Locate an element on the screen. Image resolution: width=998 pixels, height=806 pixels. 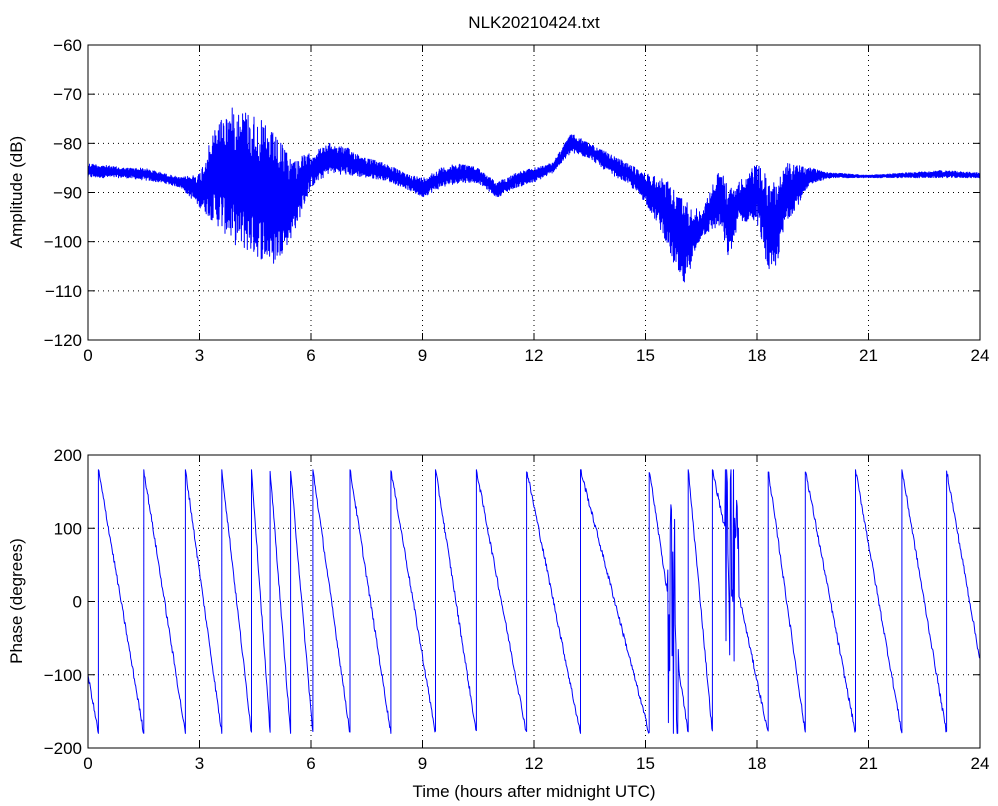
y-tick-label: −70 is located at coordinates (67, 94).